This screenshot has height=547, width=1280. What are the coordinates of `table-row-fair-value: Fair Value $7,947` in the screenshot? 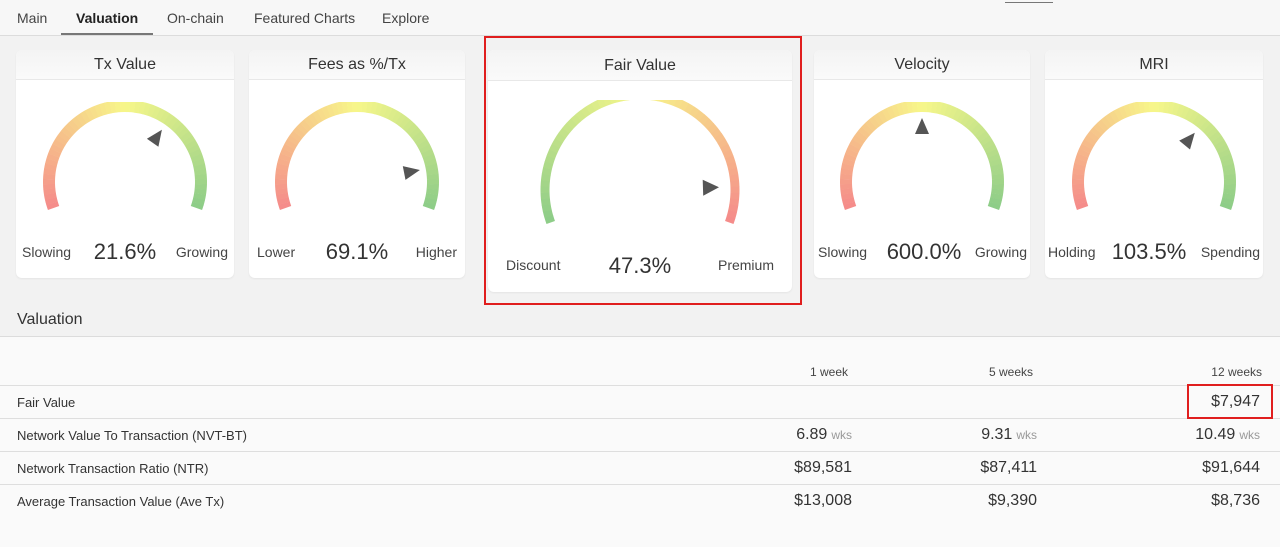 It's located at (640, 401).